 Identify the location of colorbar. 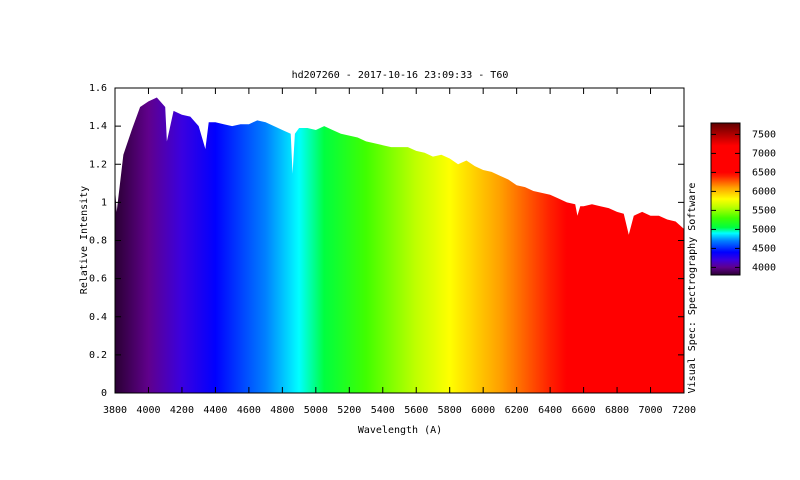
(725, 199).